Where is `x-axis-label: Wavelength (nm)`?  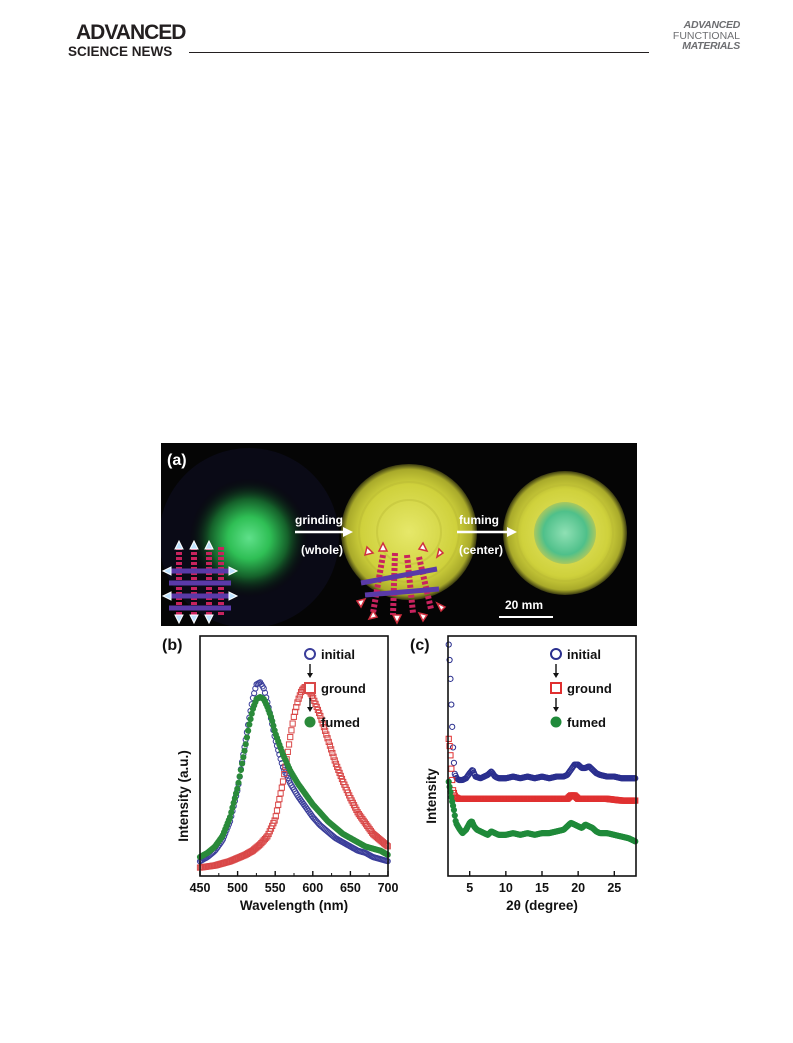
x-axis-label: Wavelength (nm) is located at coordinates (294, 905).